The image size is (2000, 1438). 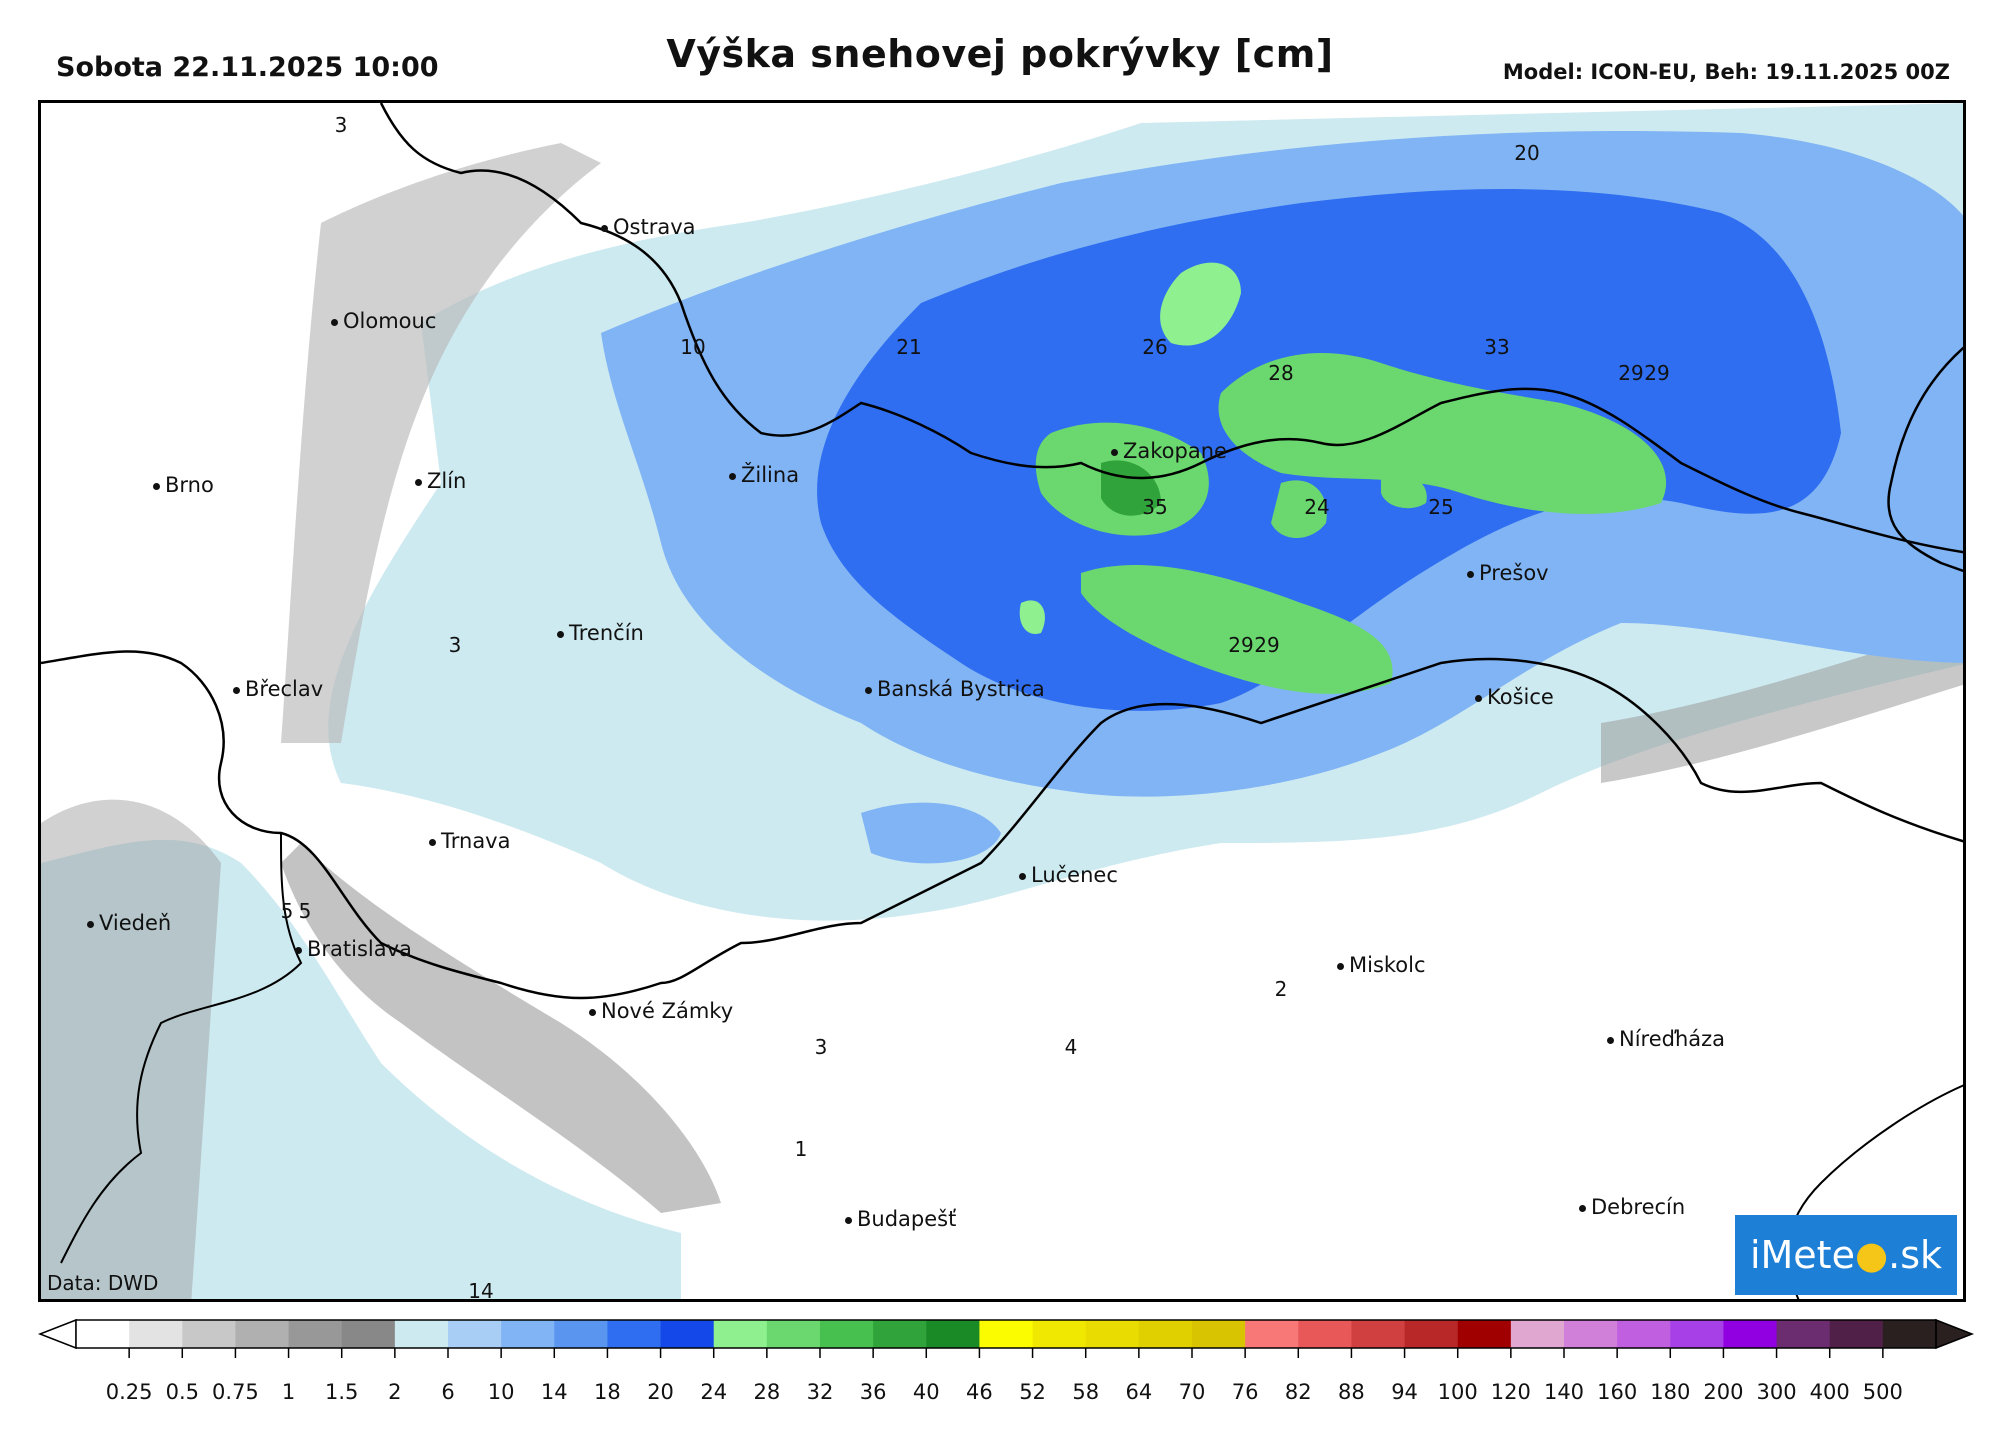 What do you see at coordinates (1776, 1392) in the screenshot?
I see `scale-tick-label: 300` at bounding box center [1776, 1392].